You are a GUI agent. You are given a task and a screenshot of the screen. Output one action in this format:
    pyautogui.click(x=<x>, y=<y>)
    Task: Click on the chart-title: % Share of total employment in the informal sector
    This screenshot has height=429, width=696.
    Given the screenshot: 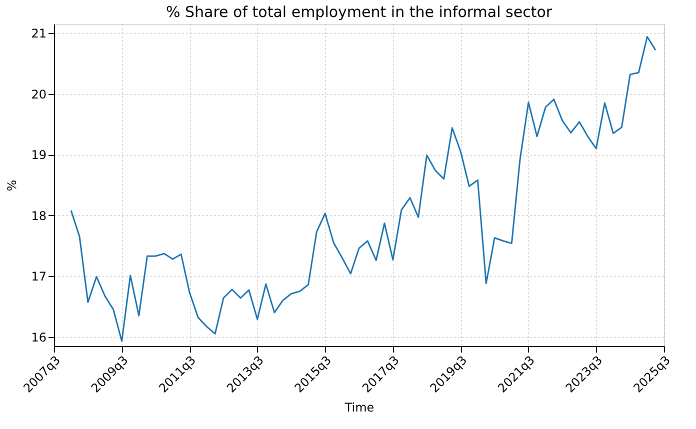 What is the action you would take?
    pyautogui.click(x=359, y=12)
    